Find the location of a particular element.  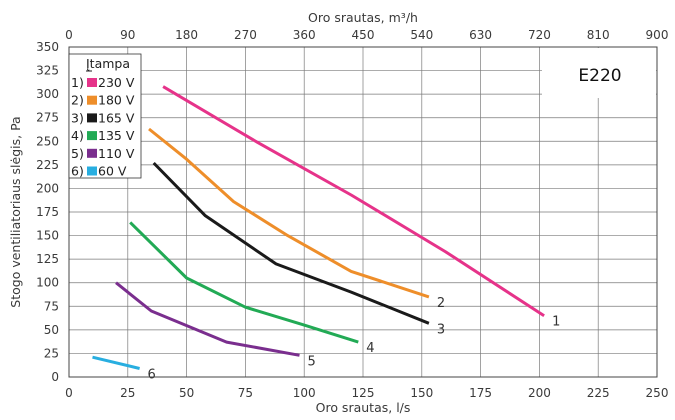

legend-box is located at coordinates (105, 116).